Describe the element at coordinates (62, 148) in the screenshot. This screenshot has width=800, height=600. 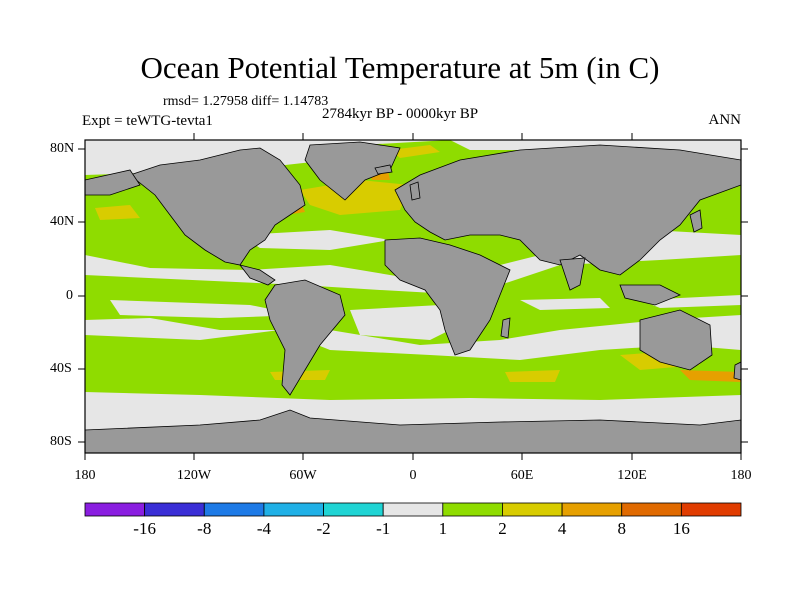
I see `lat-label-80n: 80N` at that location.